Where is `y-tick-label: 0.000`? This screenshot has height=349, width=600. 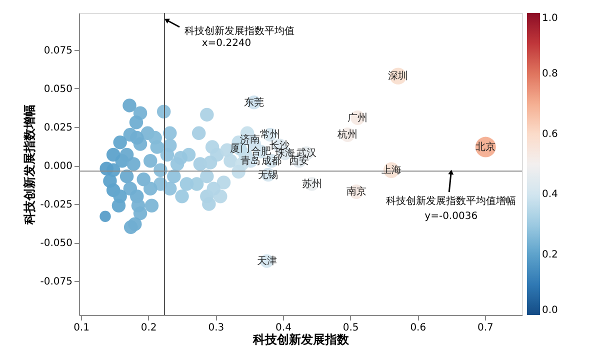 y-tick-label: 0.000 is located at coordinates (58, 166).